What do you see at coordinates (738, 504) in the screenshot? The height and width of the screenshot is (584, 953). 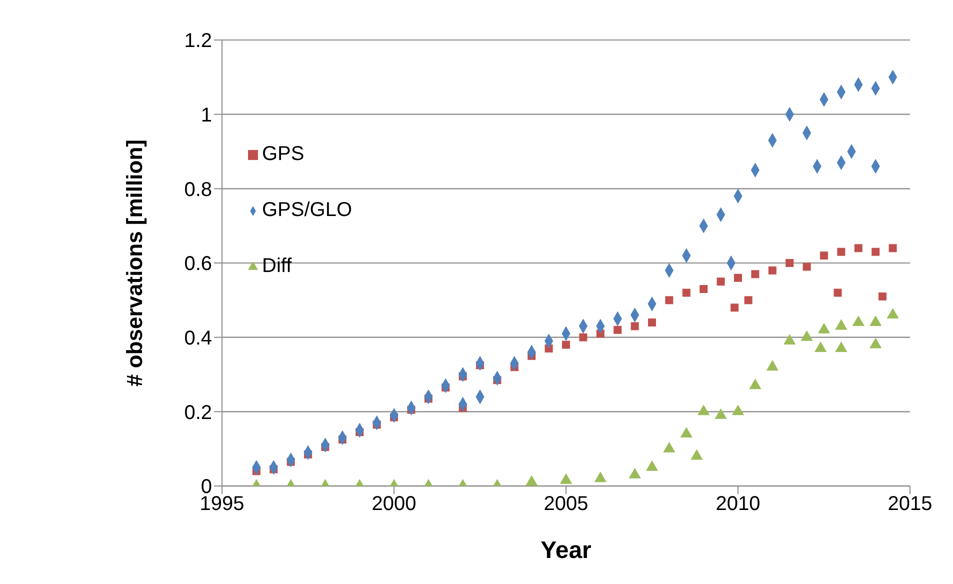 I see `x-tick-label: 2010` at bounding box center [738, 504].